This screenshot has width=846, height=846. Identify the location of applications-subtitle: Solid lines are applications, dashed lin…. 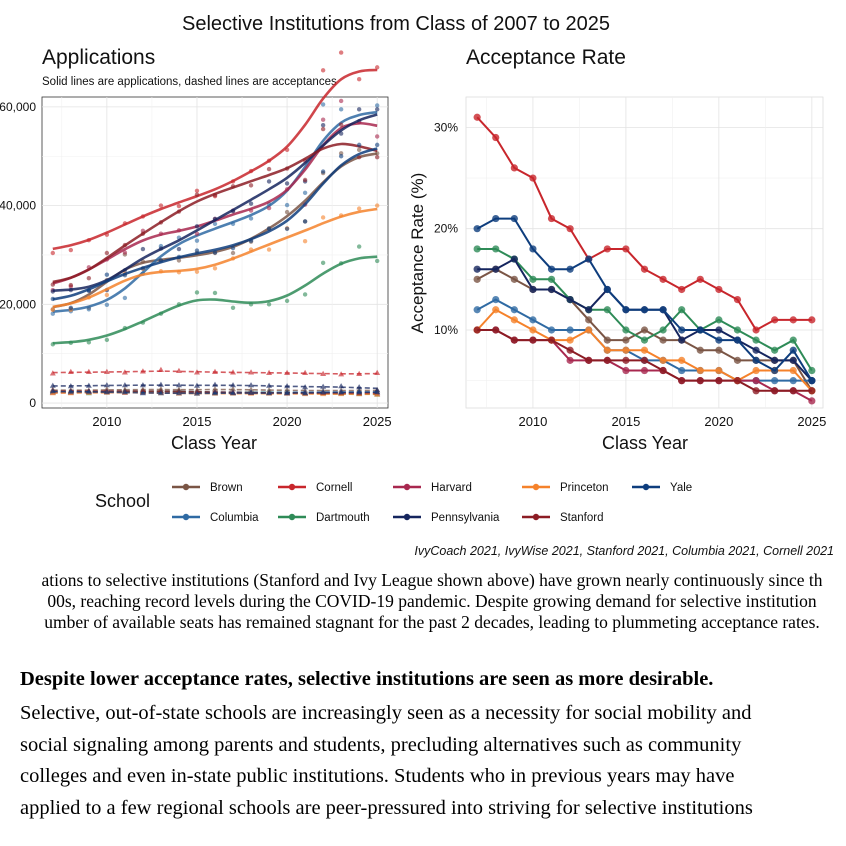
(189, 82).